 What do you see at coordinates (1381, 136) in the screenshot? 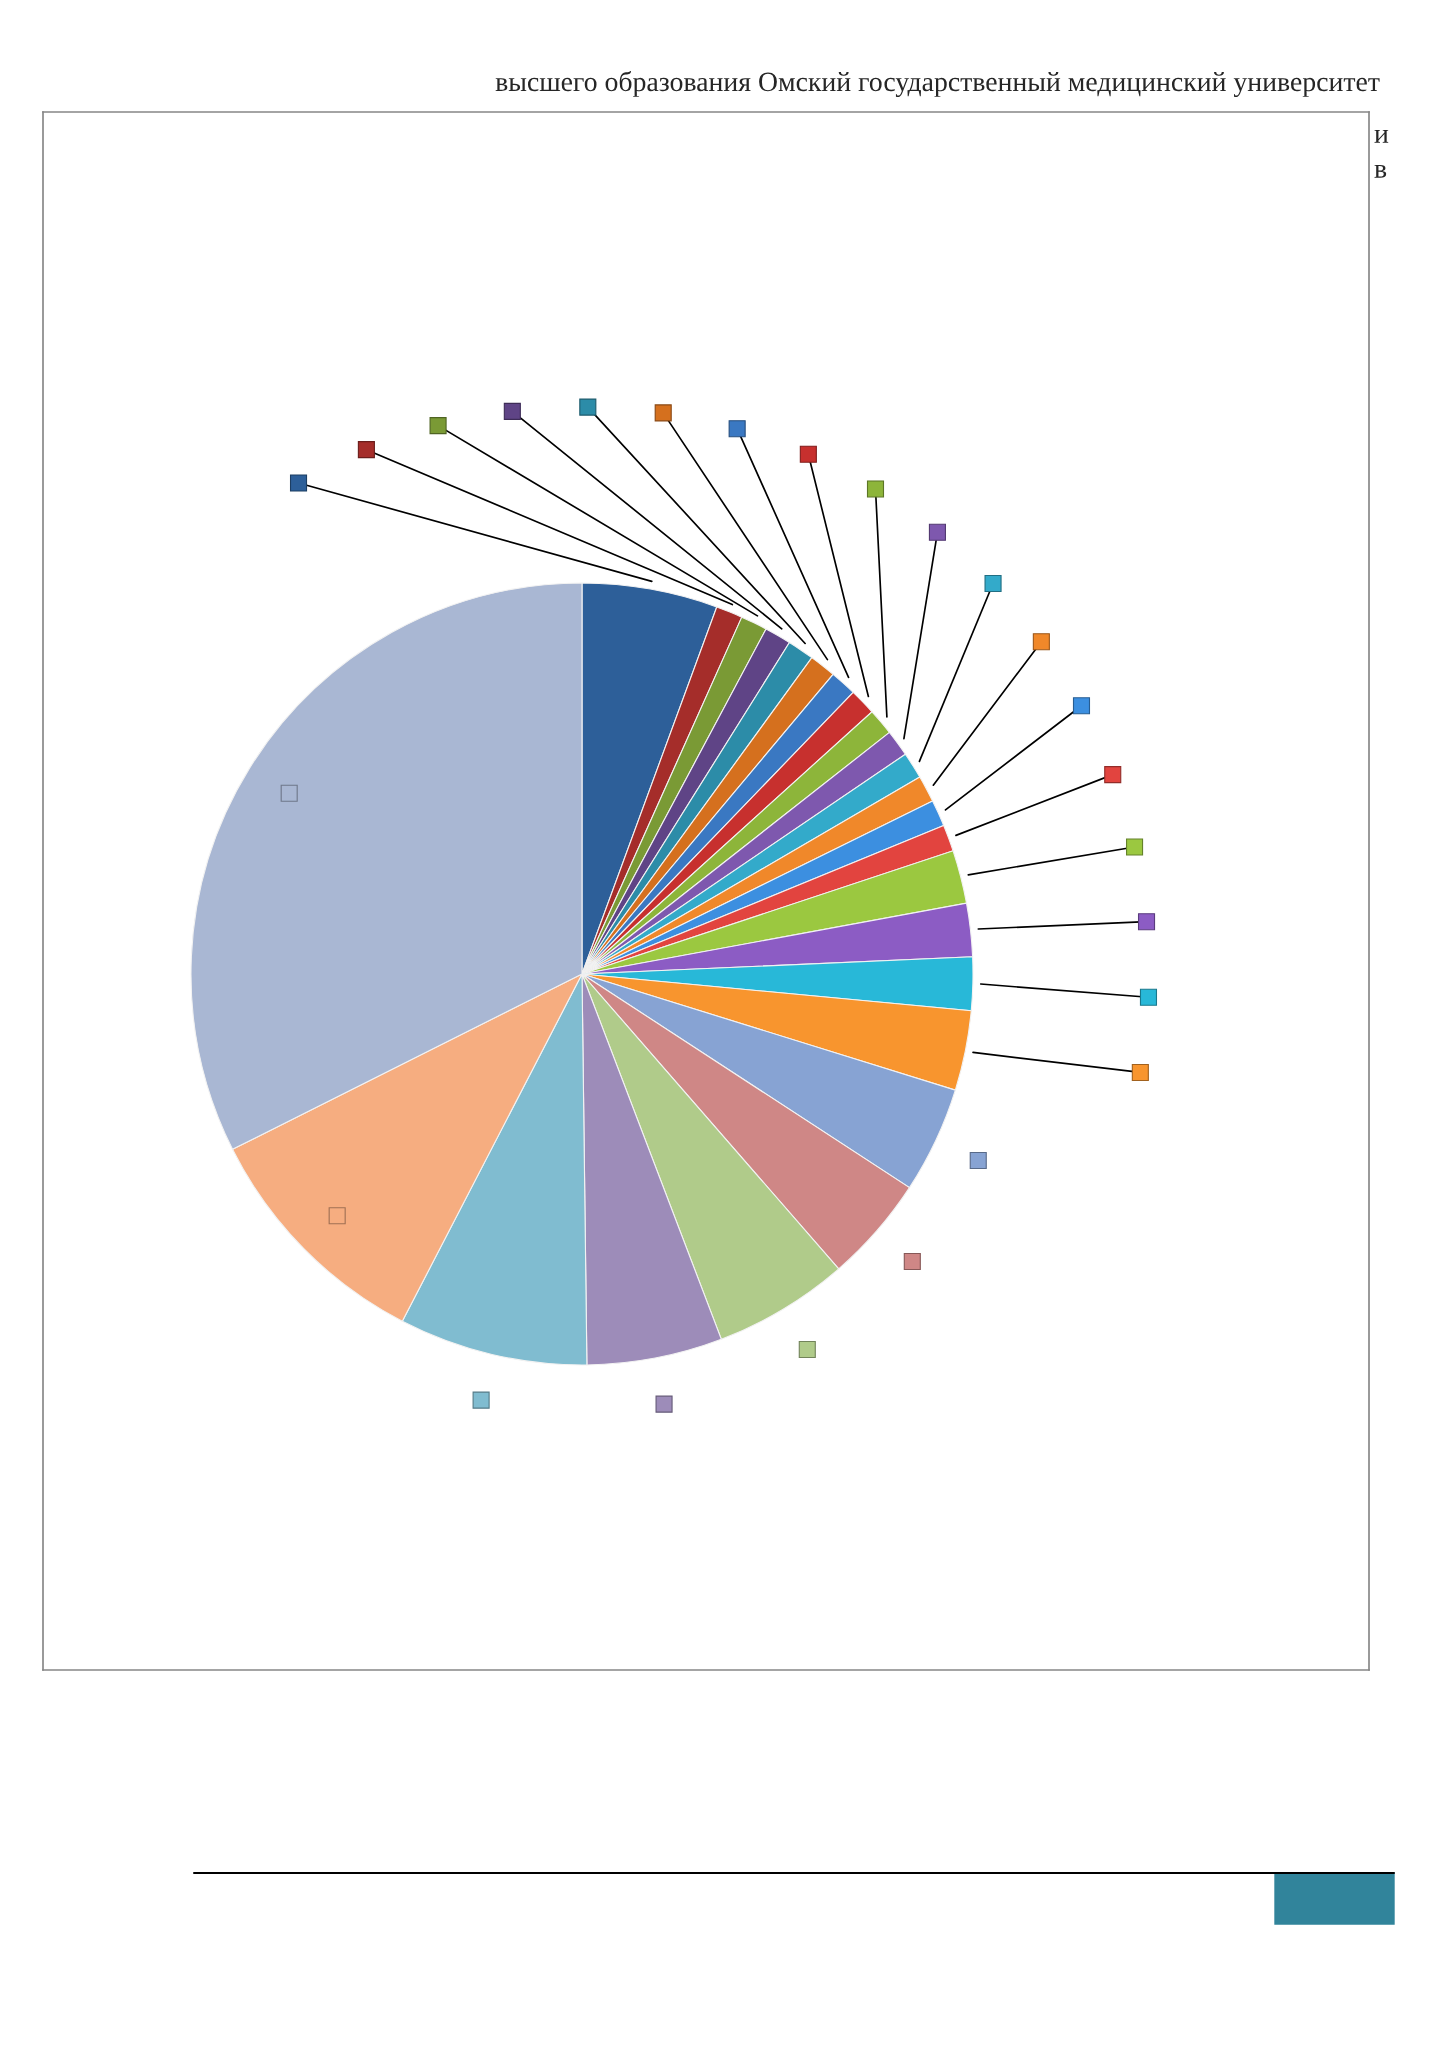
I see `text: и` at bounding box center [1381, 136].